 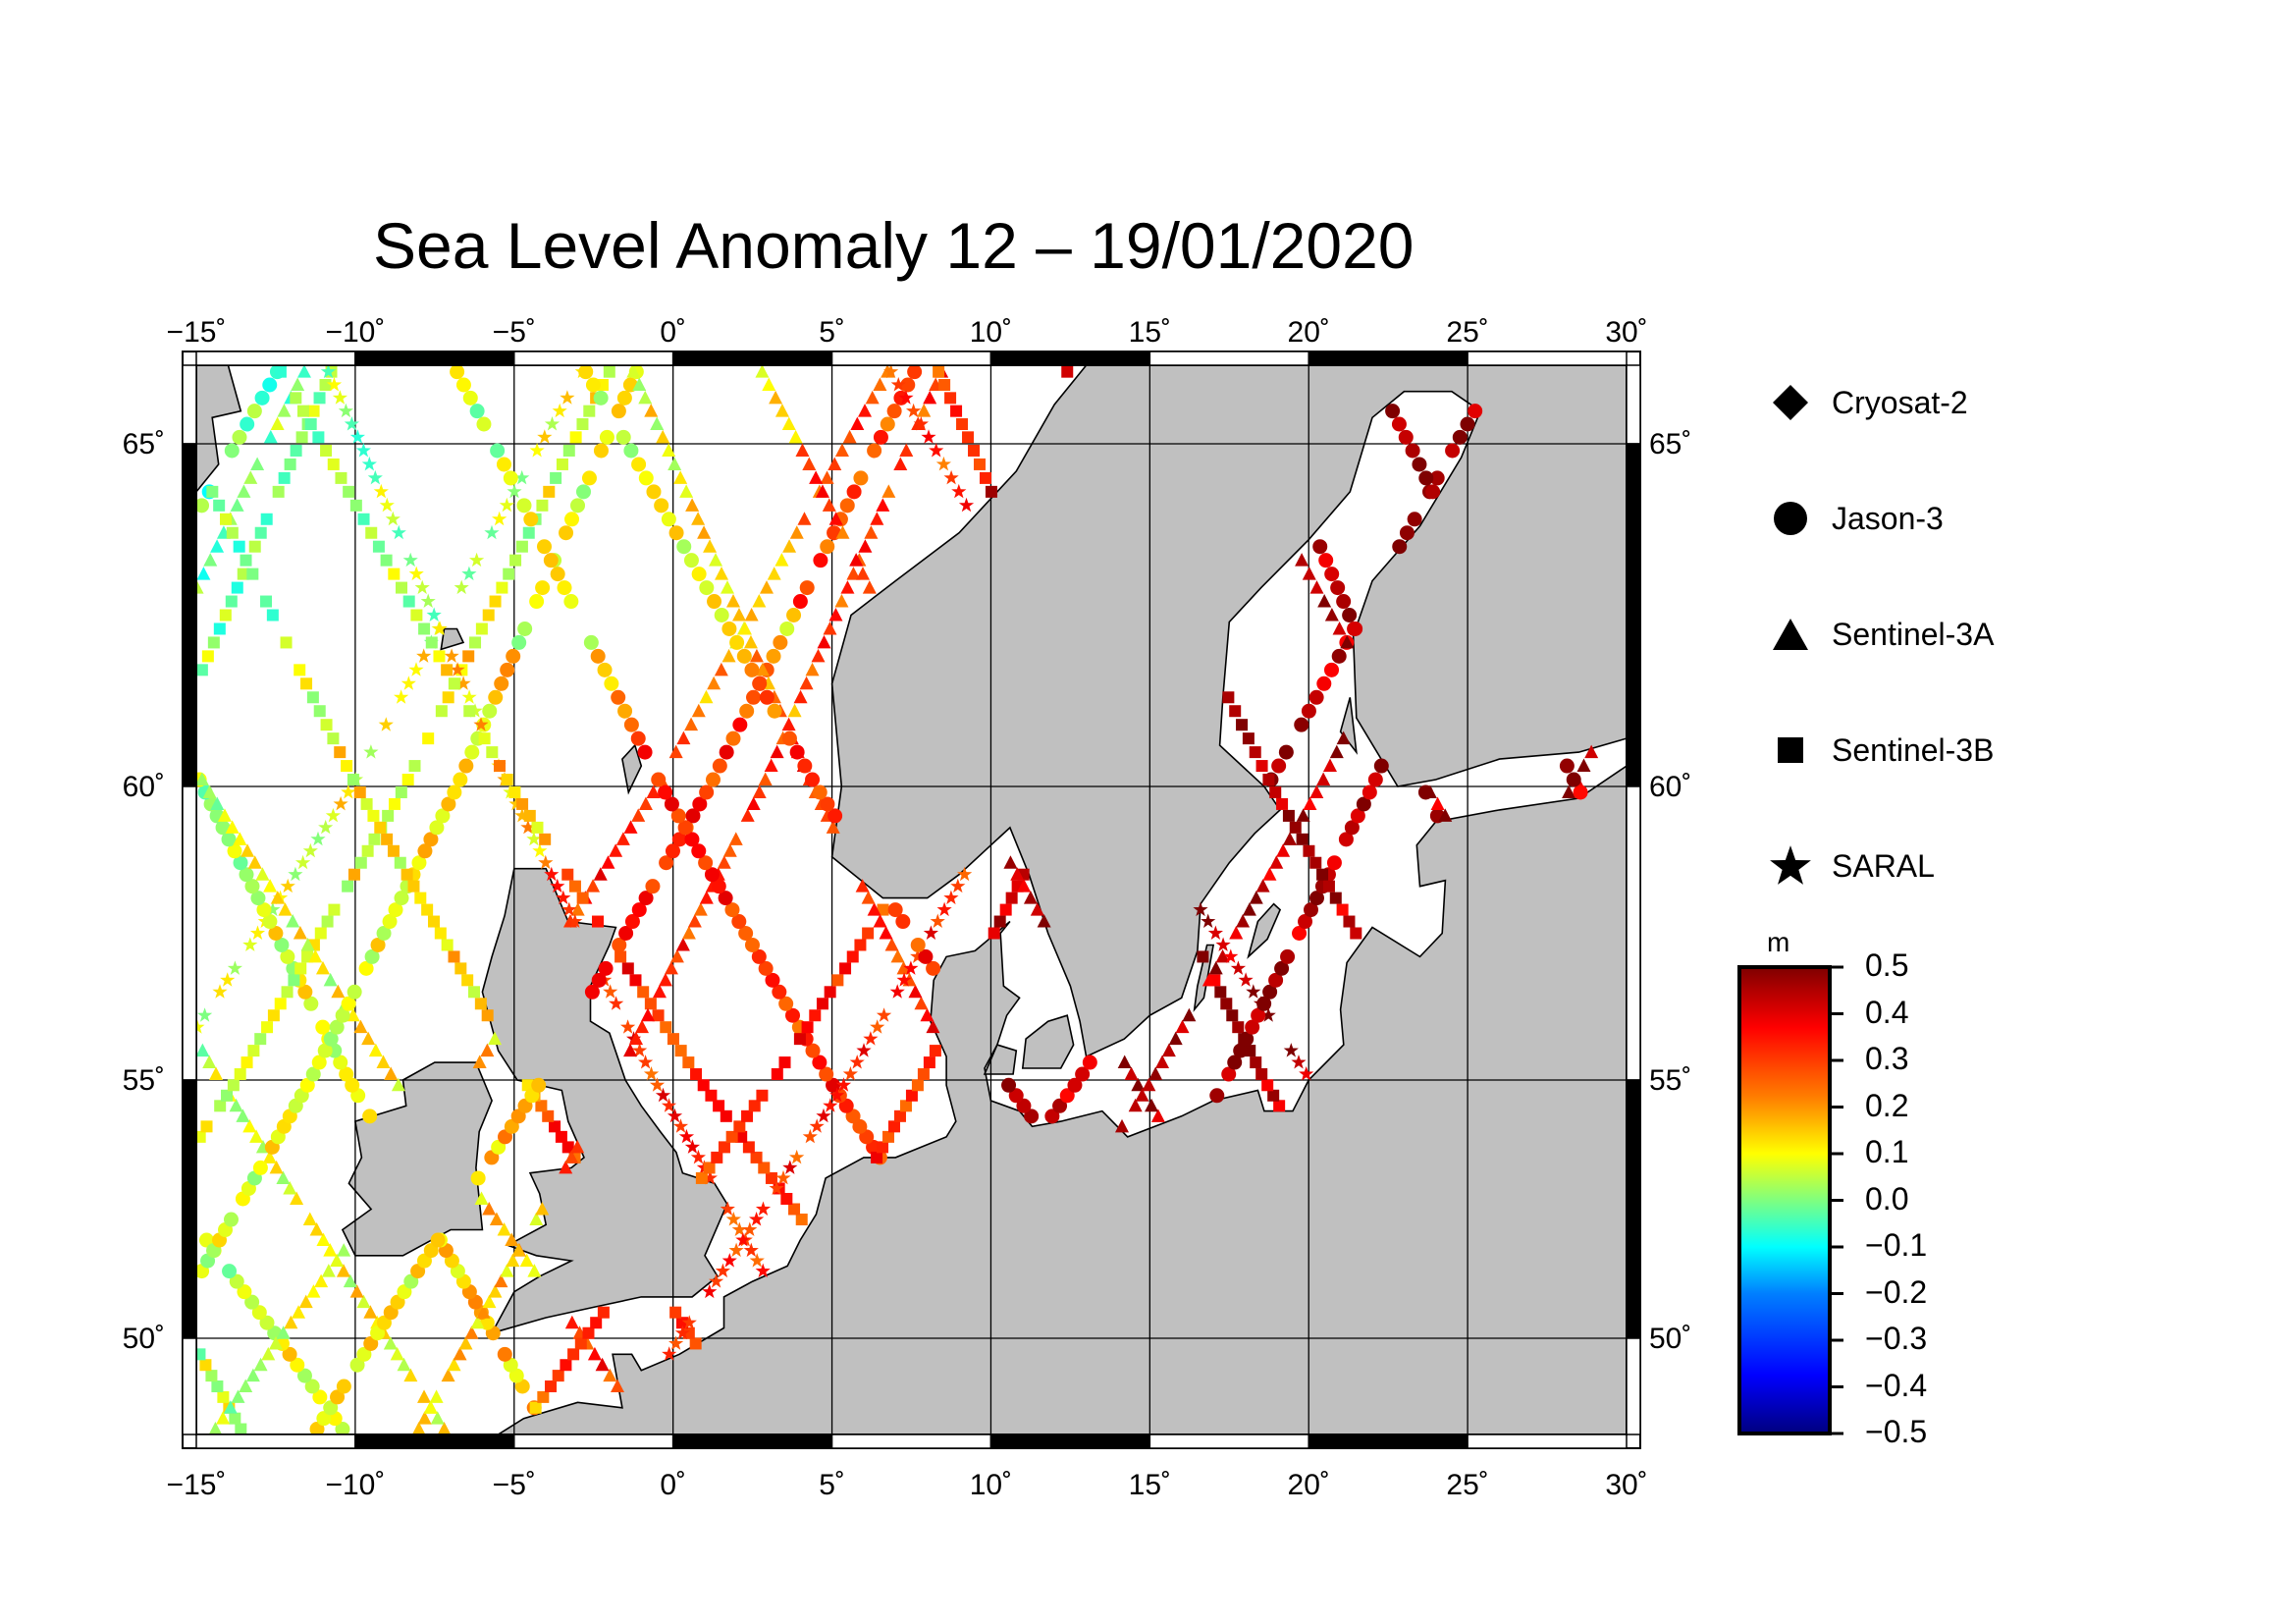 I want to click on colorbar-gradient, so click(x=1784, y=1200).